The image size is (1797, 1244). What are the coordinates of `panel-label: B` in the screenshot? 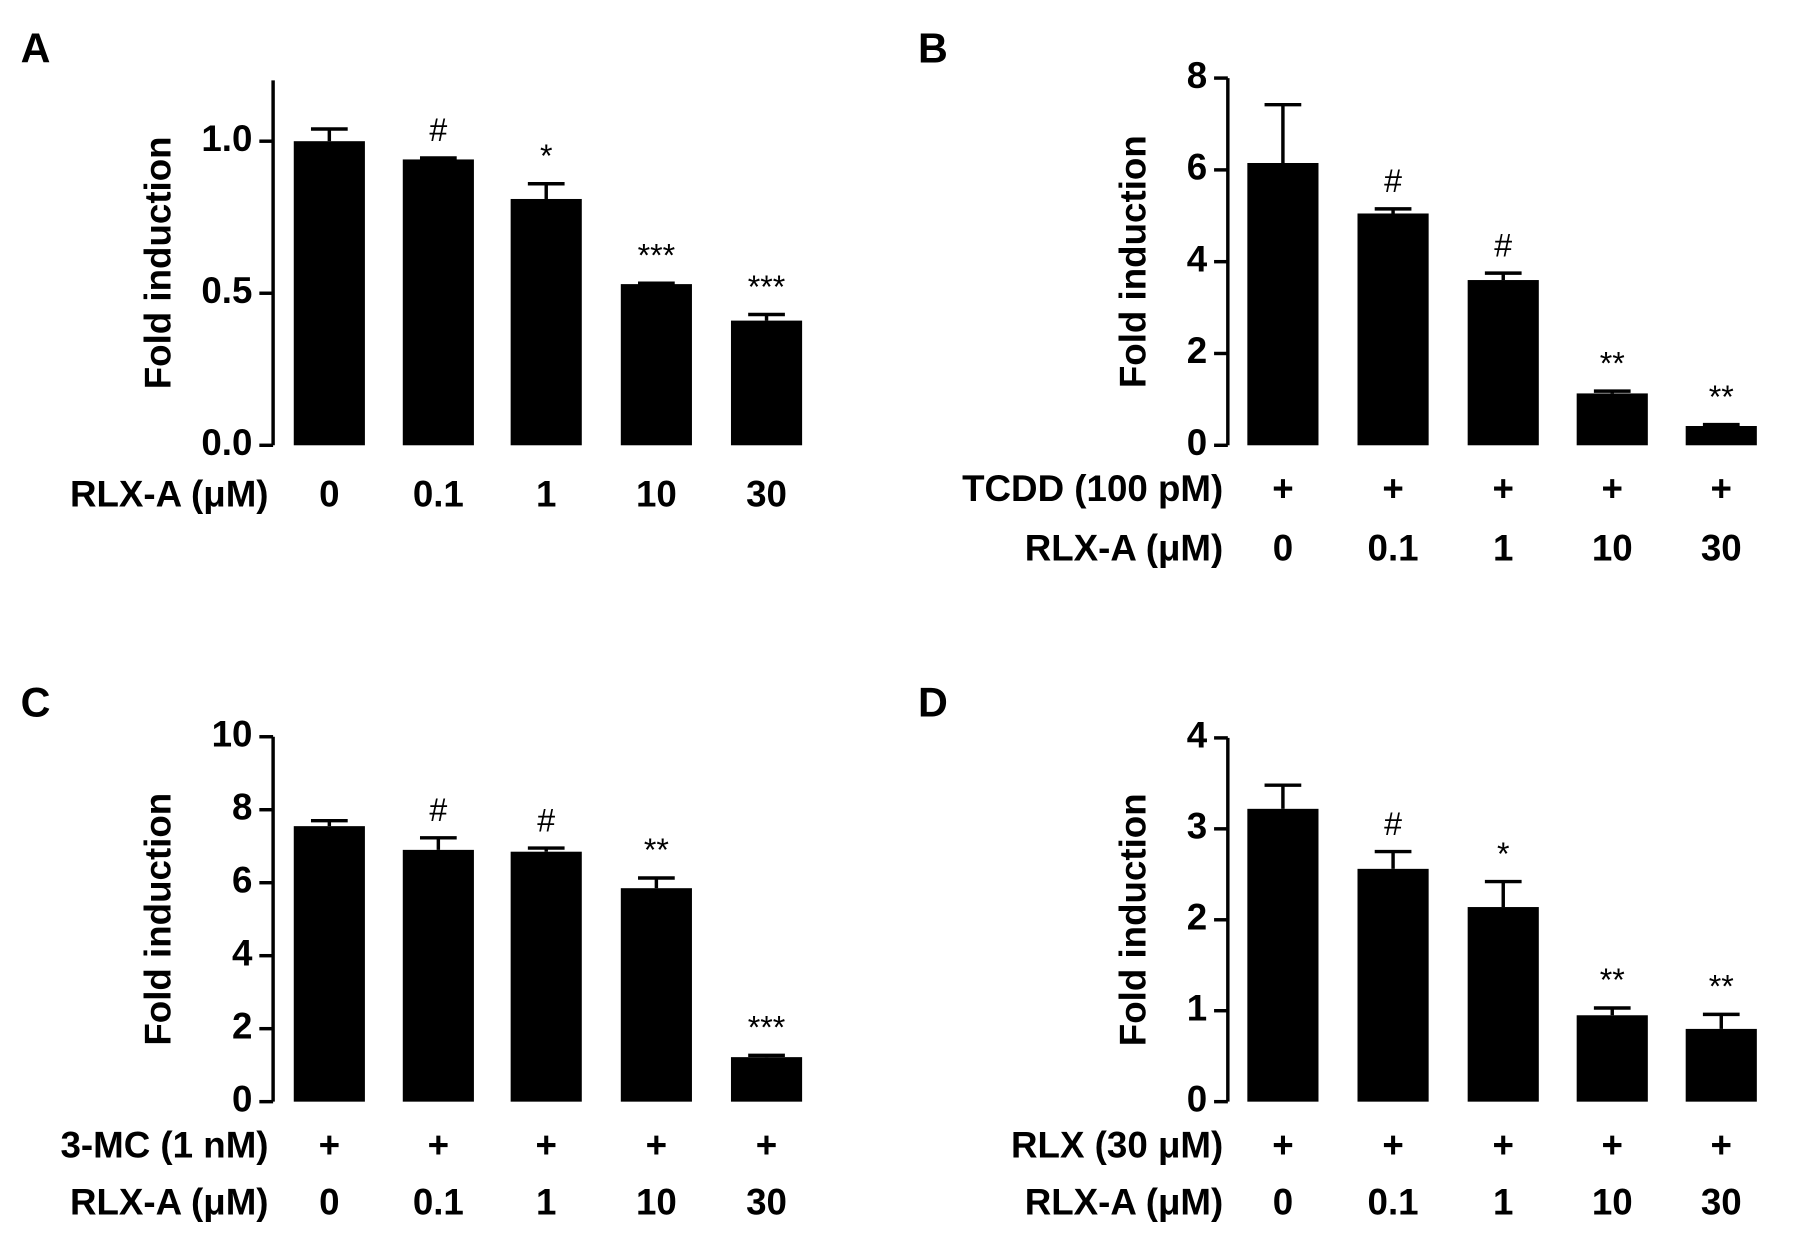 It's located at (933, 49).